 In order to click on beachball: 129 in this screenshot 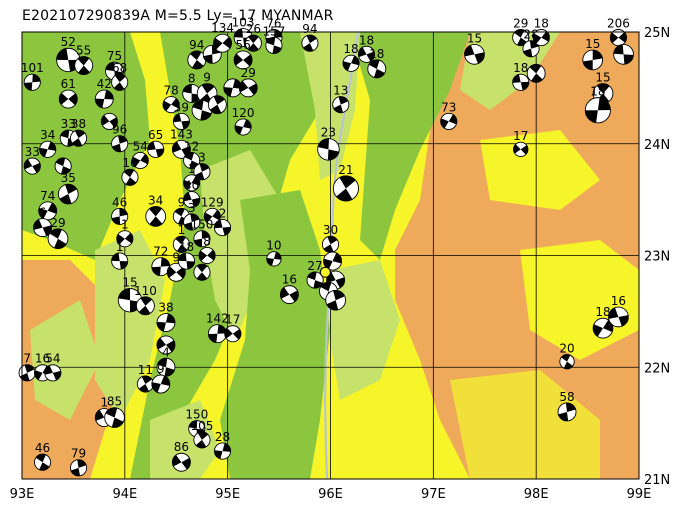, I will do `click(212, 210)`.